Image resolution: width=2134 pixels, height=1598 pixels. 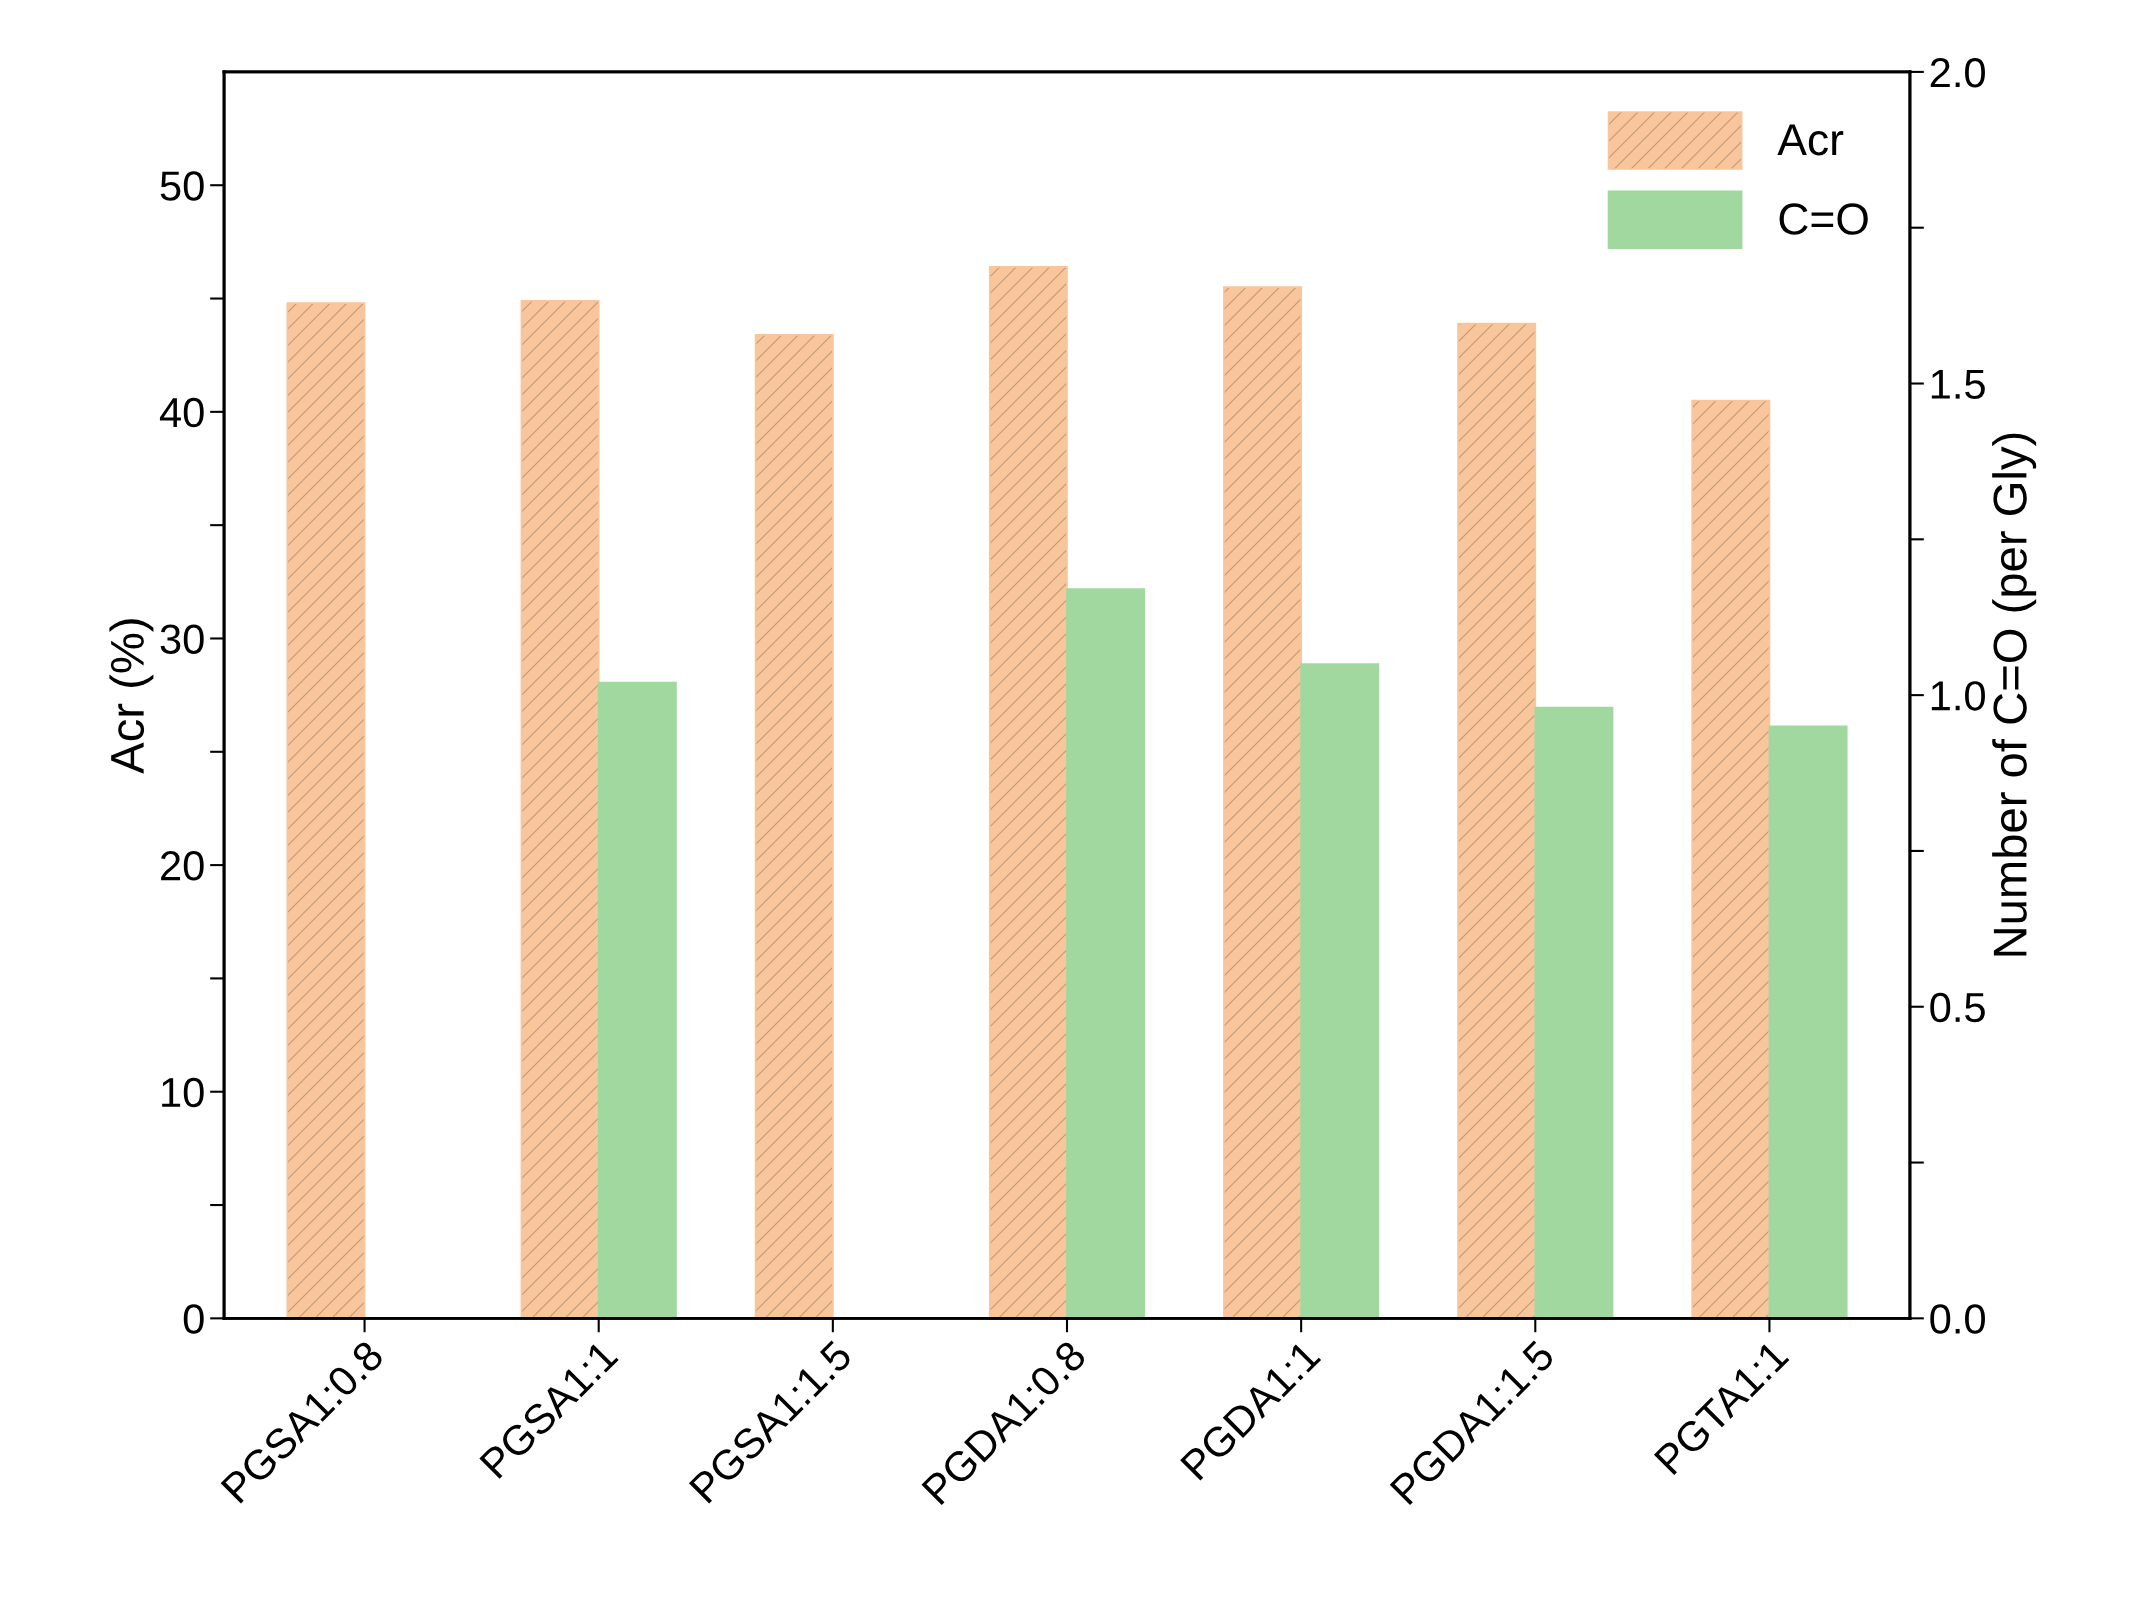 What do you see at coordinates (2014, 694) in the screenshot?
I see `y2-axis-title: Number of C=O (per Gly)` at bounding box center [2014, 694].